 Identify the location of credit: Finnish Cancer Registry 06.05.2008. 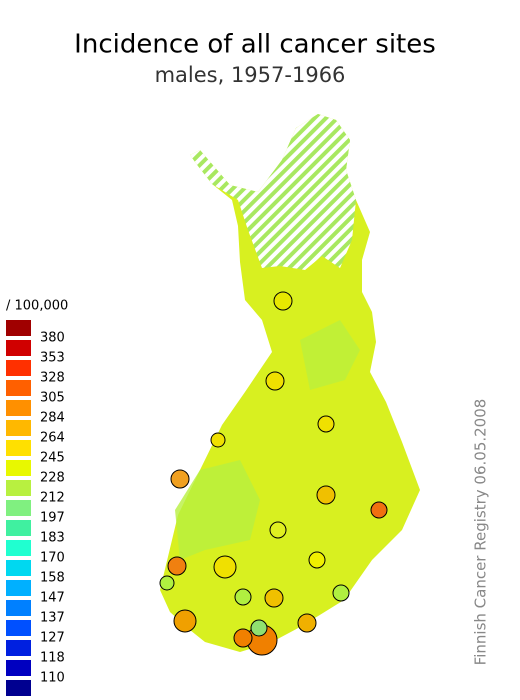
(481, 532).